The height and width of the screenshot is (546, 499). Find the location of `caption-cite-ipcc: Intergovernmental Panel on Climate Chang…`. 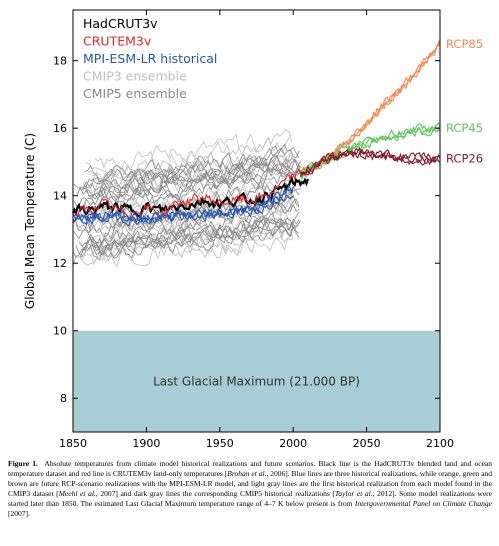

caption-cite-ipcc: Intergovernmental Panel on Climate Chang… is located at coordinates (423, 503).